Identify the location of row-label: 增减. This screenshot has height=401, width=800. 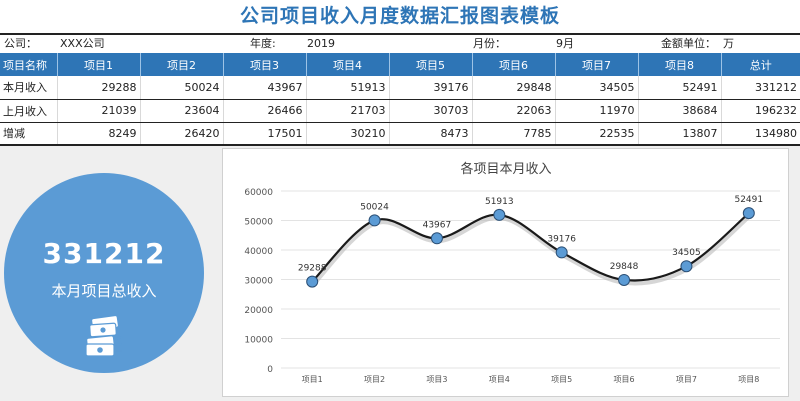
(28, 134).